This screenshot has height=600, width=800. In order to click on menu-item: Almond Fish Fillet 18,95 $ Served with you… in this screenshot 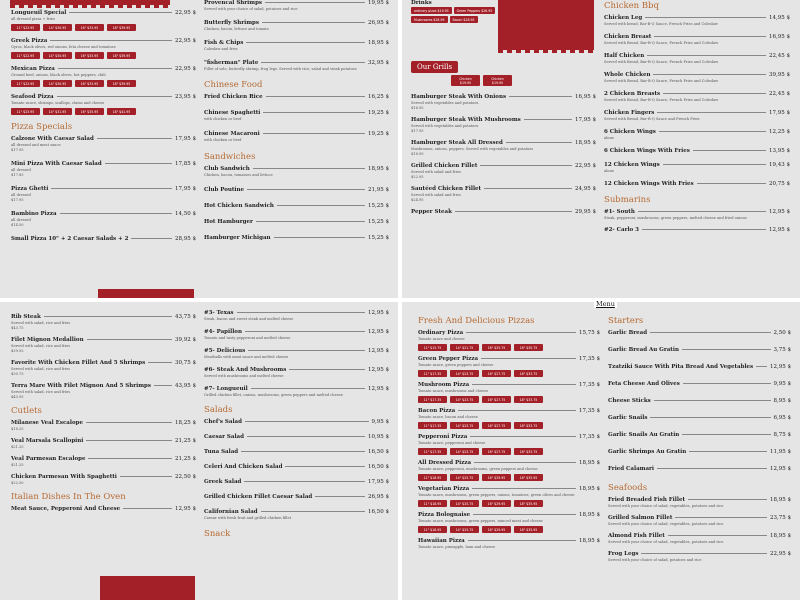, I will do `click(699, 539)`.